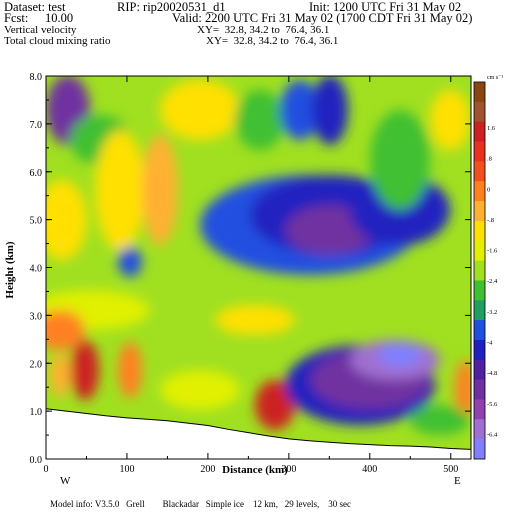 The width and height of the screenshot is (512, 512). Describe the element at coordinates (35, 7) in the screenshot. I see `dataset-label: Dataset: test` at that location.